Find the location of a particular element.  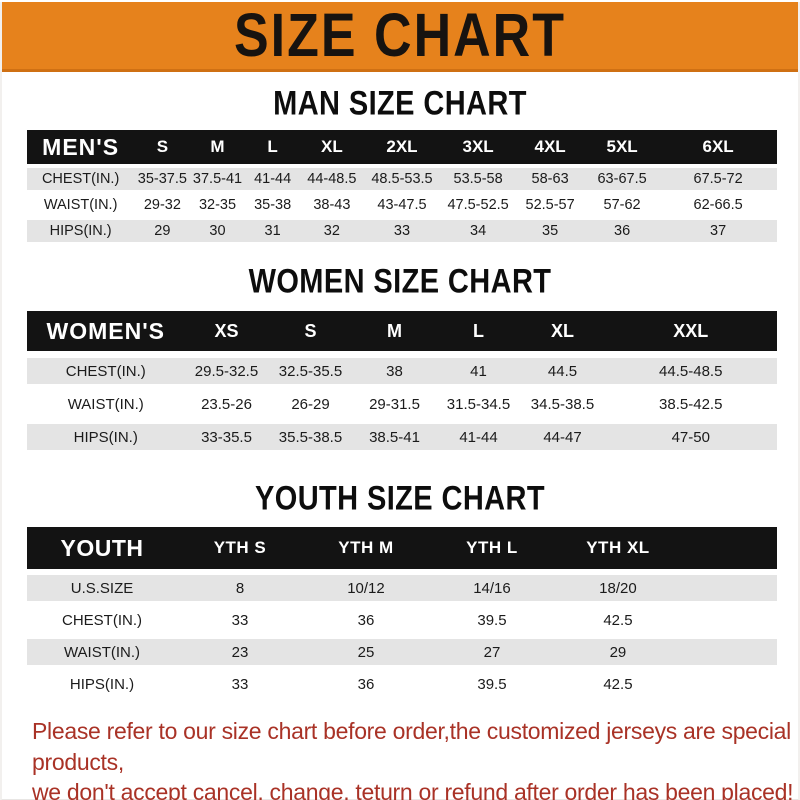

size-value-cell: 38.5-41 is located at coordinates (394, 437).